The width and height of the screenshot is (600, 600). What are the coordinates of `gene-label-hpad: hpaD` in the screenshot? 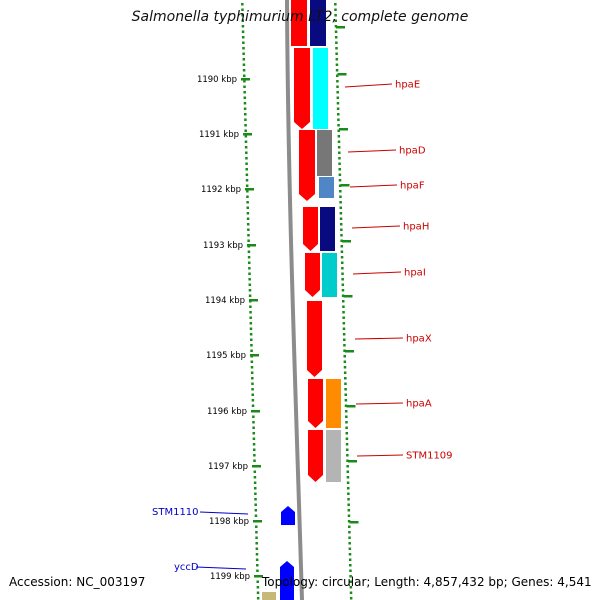 It's located at (412, 151).